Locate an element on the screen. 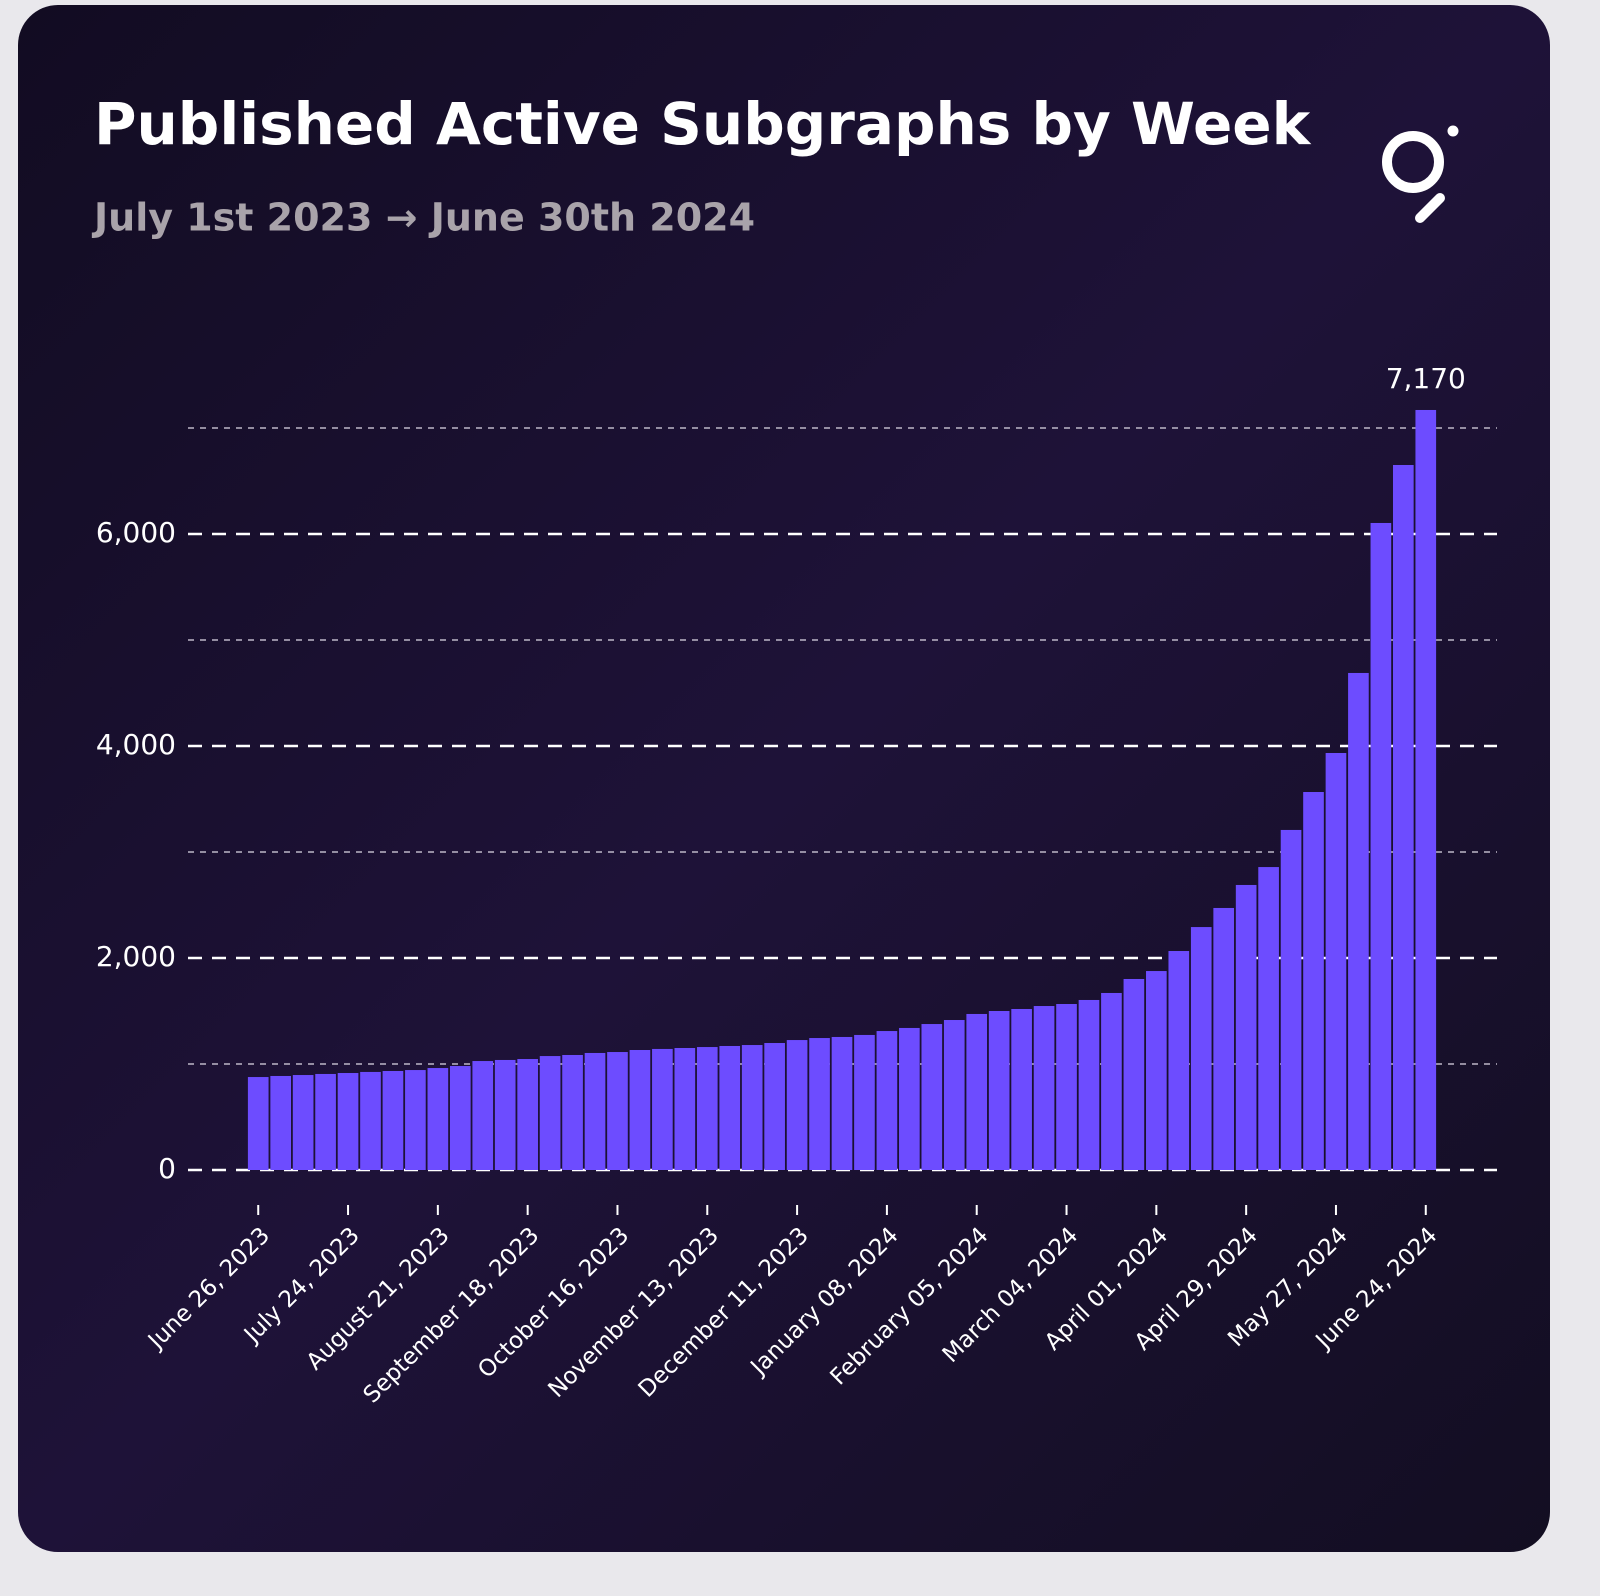  logo is located at coordinates (1420, 174).